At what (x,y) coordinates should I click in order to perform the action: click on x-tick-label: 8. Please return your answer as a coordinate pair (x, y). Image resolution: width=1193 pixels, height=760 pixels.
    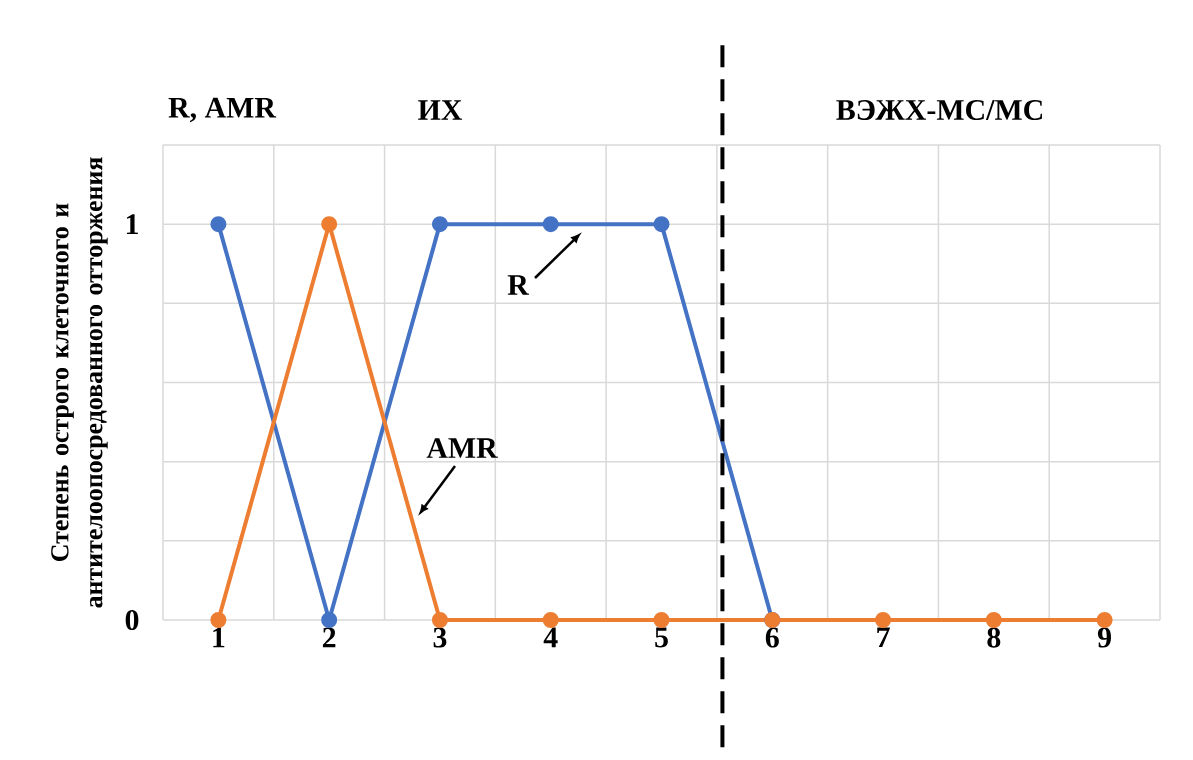
    Looking at the image, I should click on (994, 637).